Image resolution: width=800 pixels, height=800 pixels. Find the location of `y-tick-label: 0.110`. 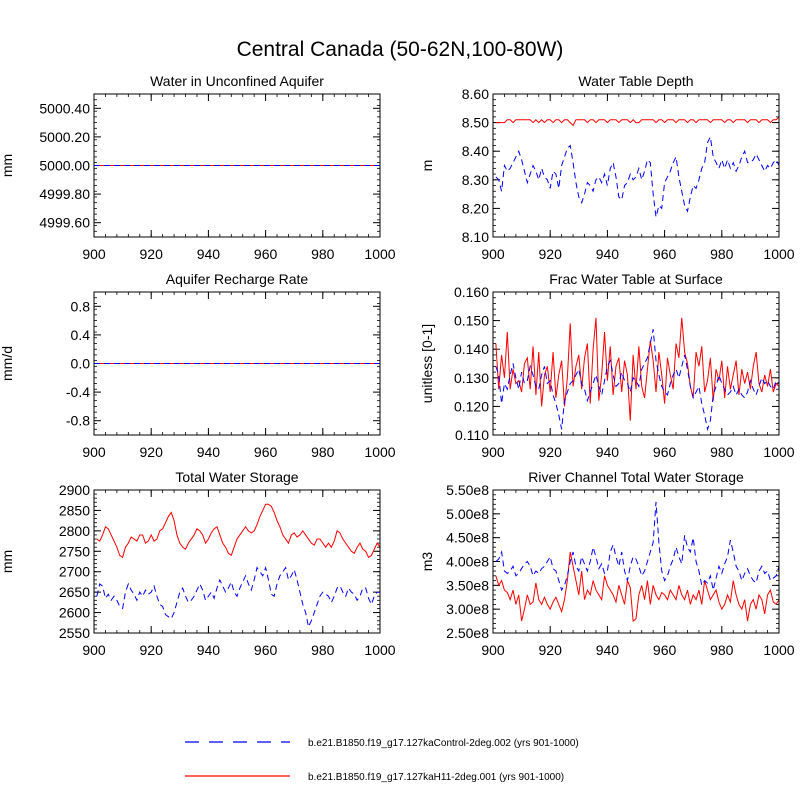

y-tick-label: 0.110 is located at coordinates (472, 435).